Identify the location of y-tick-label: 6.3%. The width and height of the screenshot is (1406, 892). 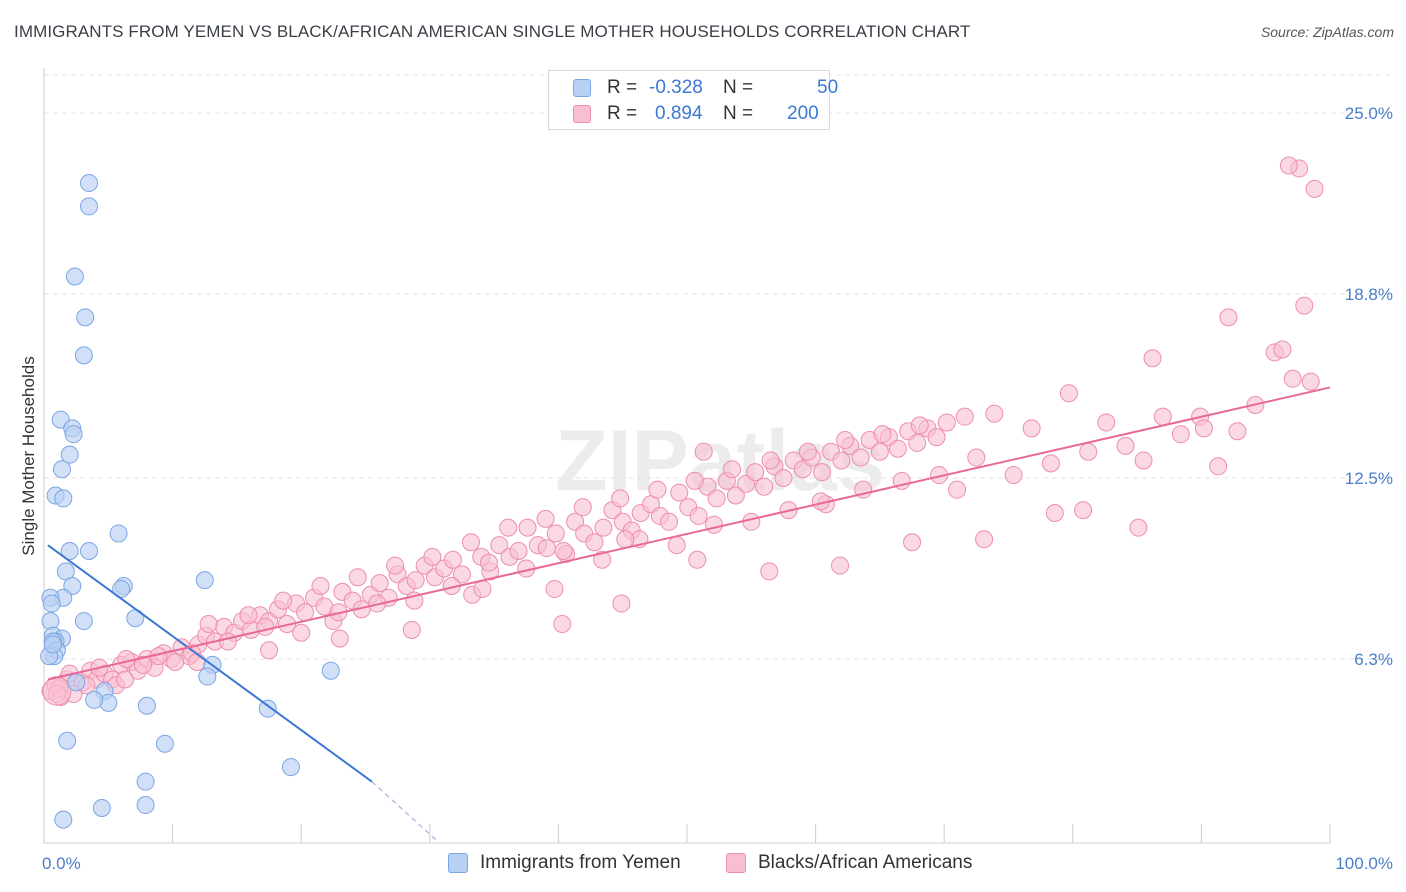
(1373, 659).